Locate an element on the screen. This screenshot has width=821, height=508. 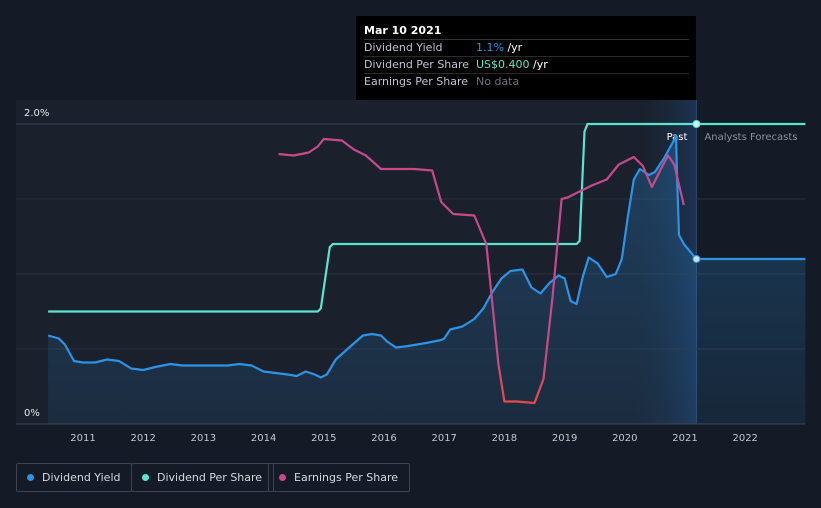
legend-dividend-per-share: Dividend Per Share is located at coordinates (203, 477).